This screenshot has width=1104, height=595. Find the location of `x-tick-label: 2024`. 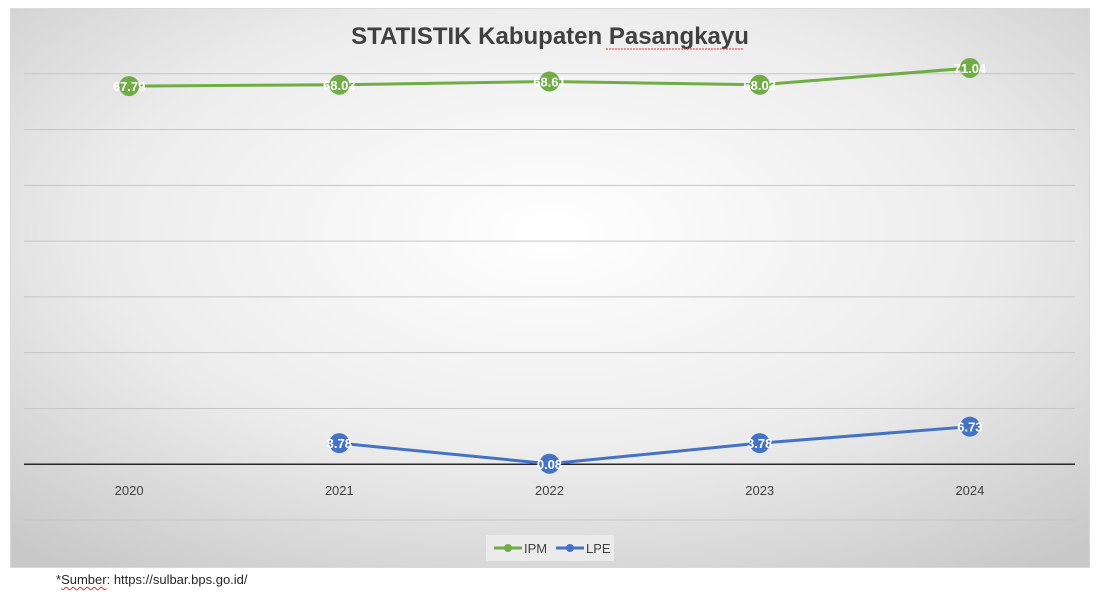

x-tick-label: 2024 is located at coordinates (969, 490).